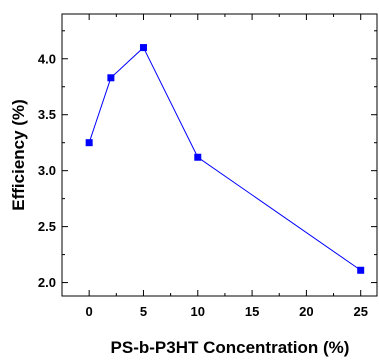 The width and height of the screenshot is (379, 360). Describe the element at coordinates (18, 154) in the screenshot. I see `y-axis-title: Efficiency (%)` at that location.